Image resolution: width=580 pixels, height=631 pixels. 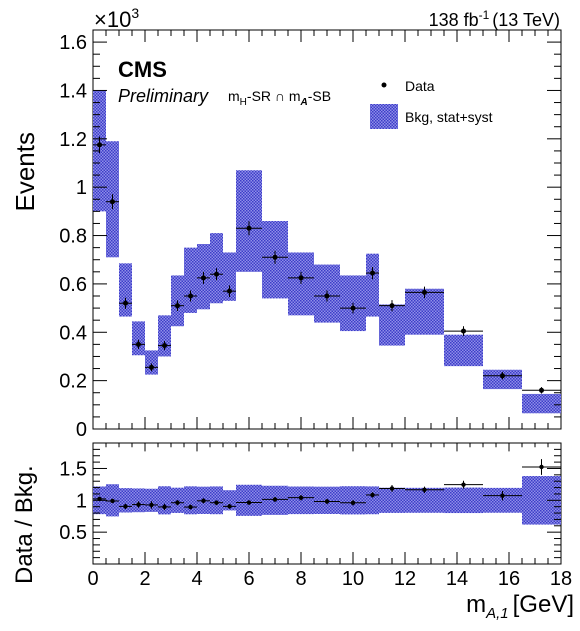 What do you see at coordinates (73, 469) in the screenshot?
I see `y-tick-label-ratio: 1.5` at bounding box center [73, 469].